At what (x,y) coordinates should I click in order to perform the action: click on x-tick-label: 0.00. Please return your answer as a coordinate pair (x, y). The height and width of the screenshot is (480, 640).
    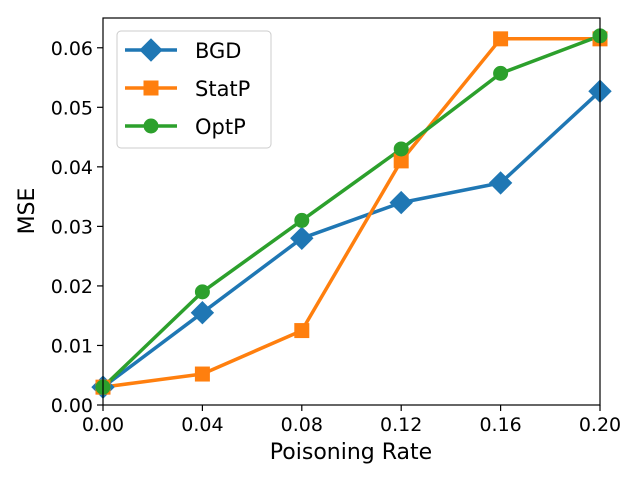
    Looking at the image, I should click on (103, 425).